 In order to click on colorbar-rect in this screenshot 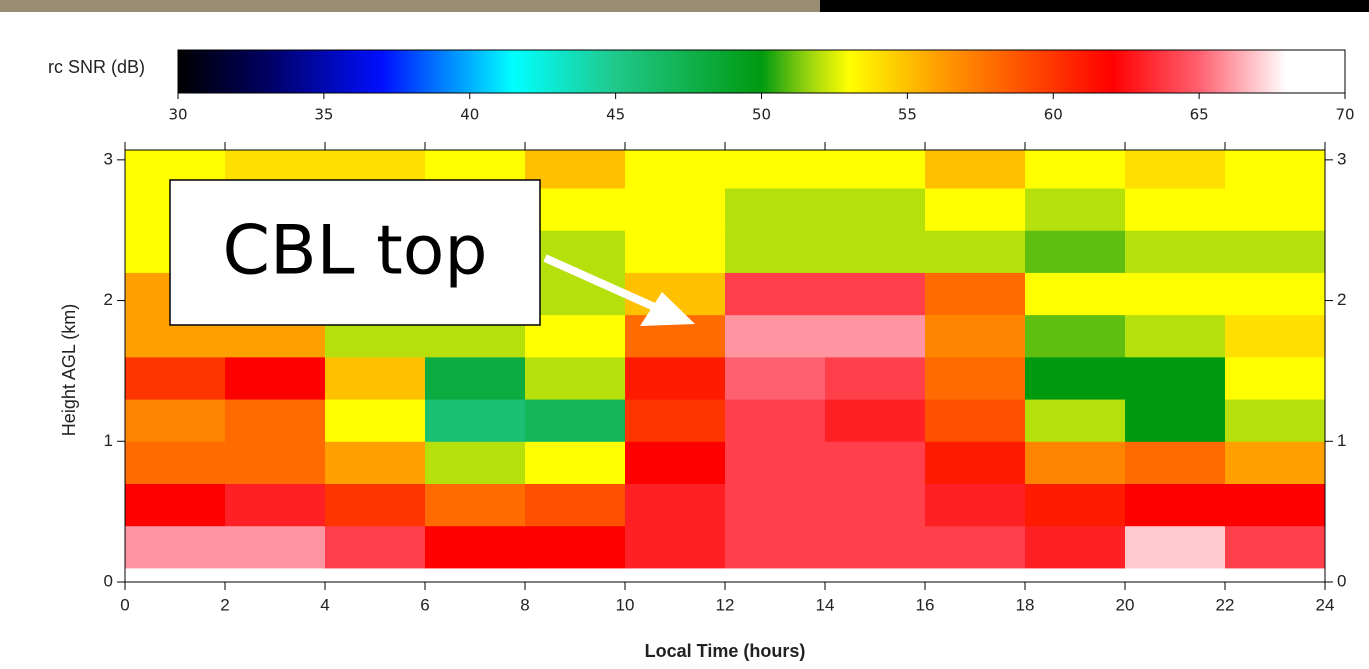, I will do `click(761, 71)`.